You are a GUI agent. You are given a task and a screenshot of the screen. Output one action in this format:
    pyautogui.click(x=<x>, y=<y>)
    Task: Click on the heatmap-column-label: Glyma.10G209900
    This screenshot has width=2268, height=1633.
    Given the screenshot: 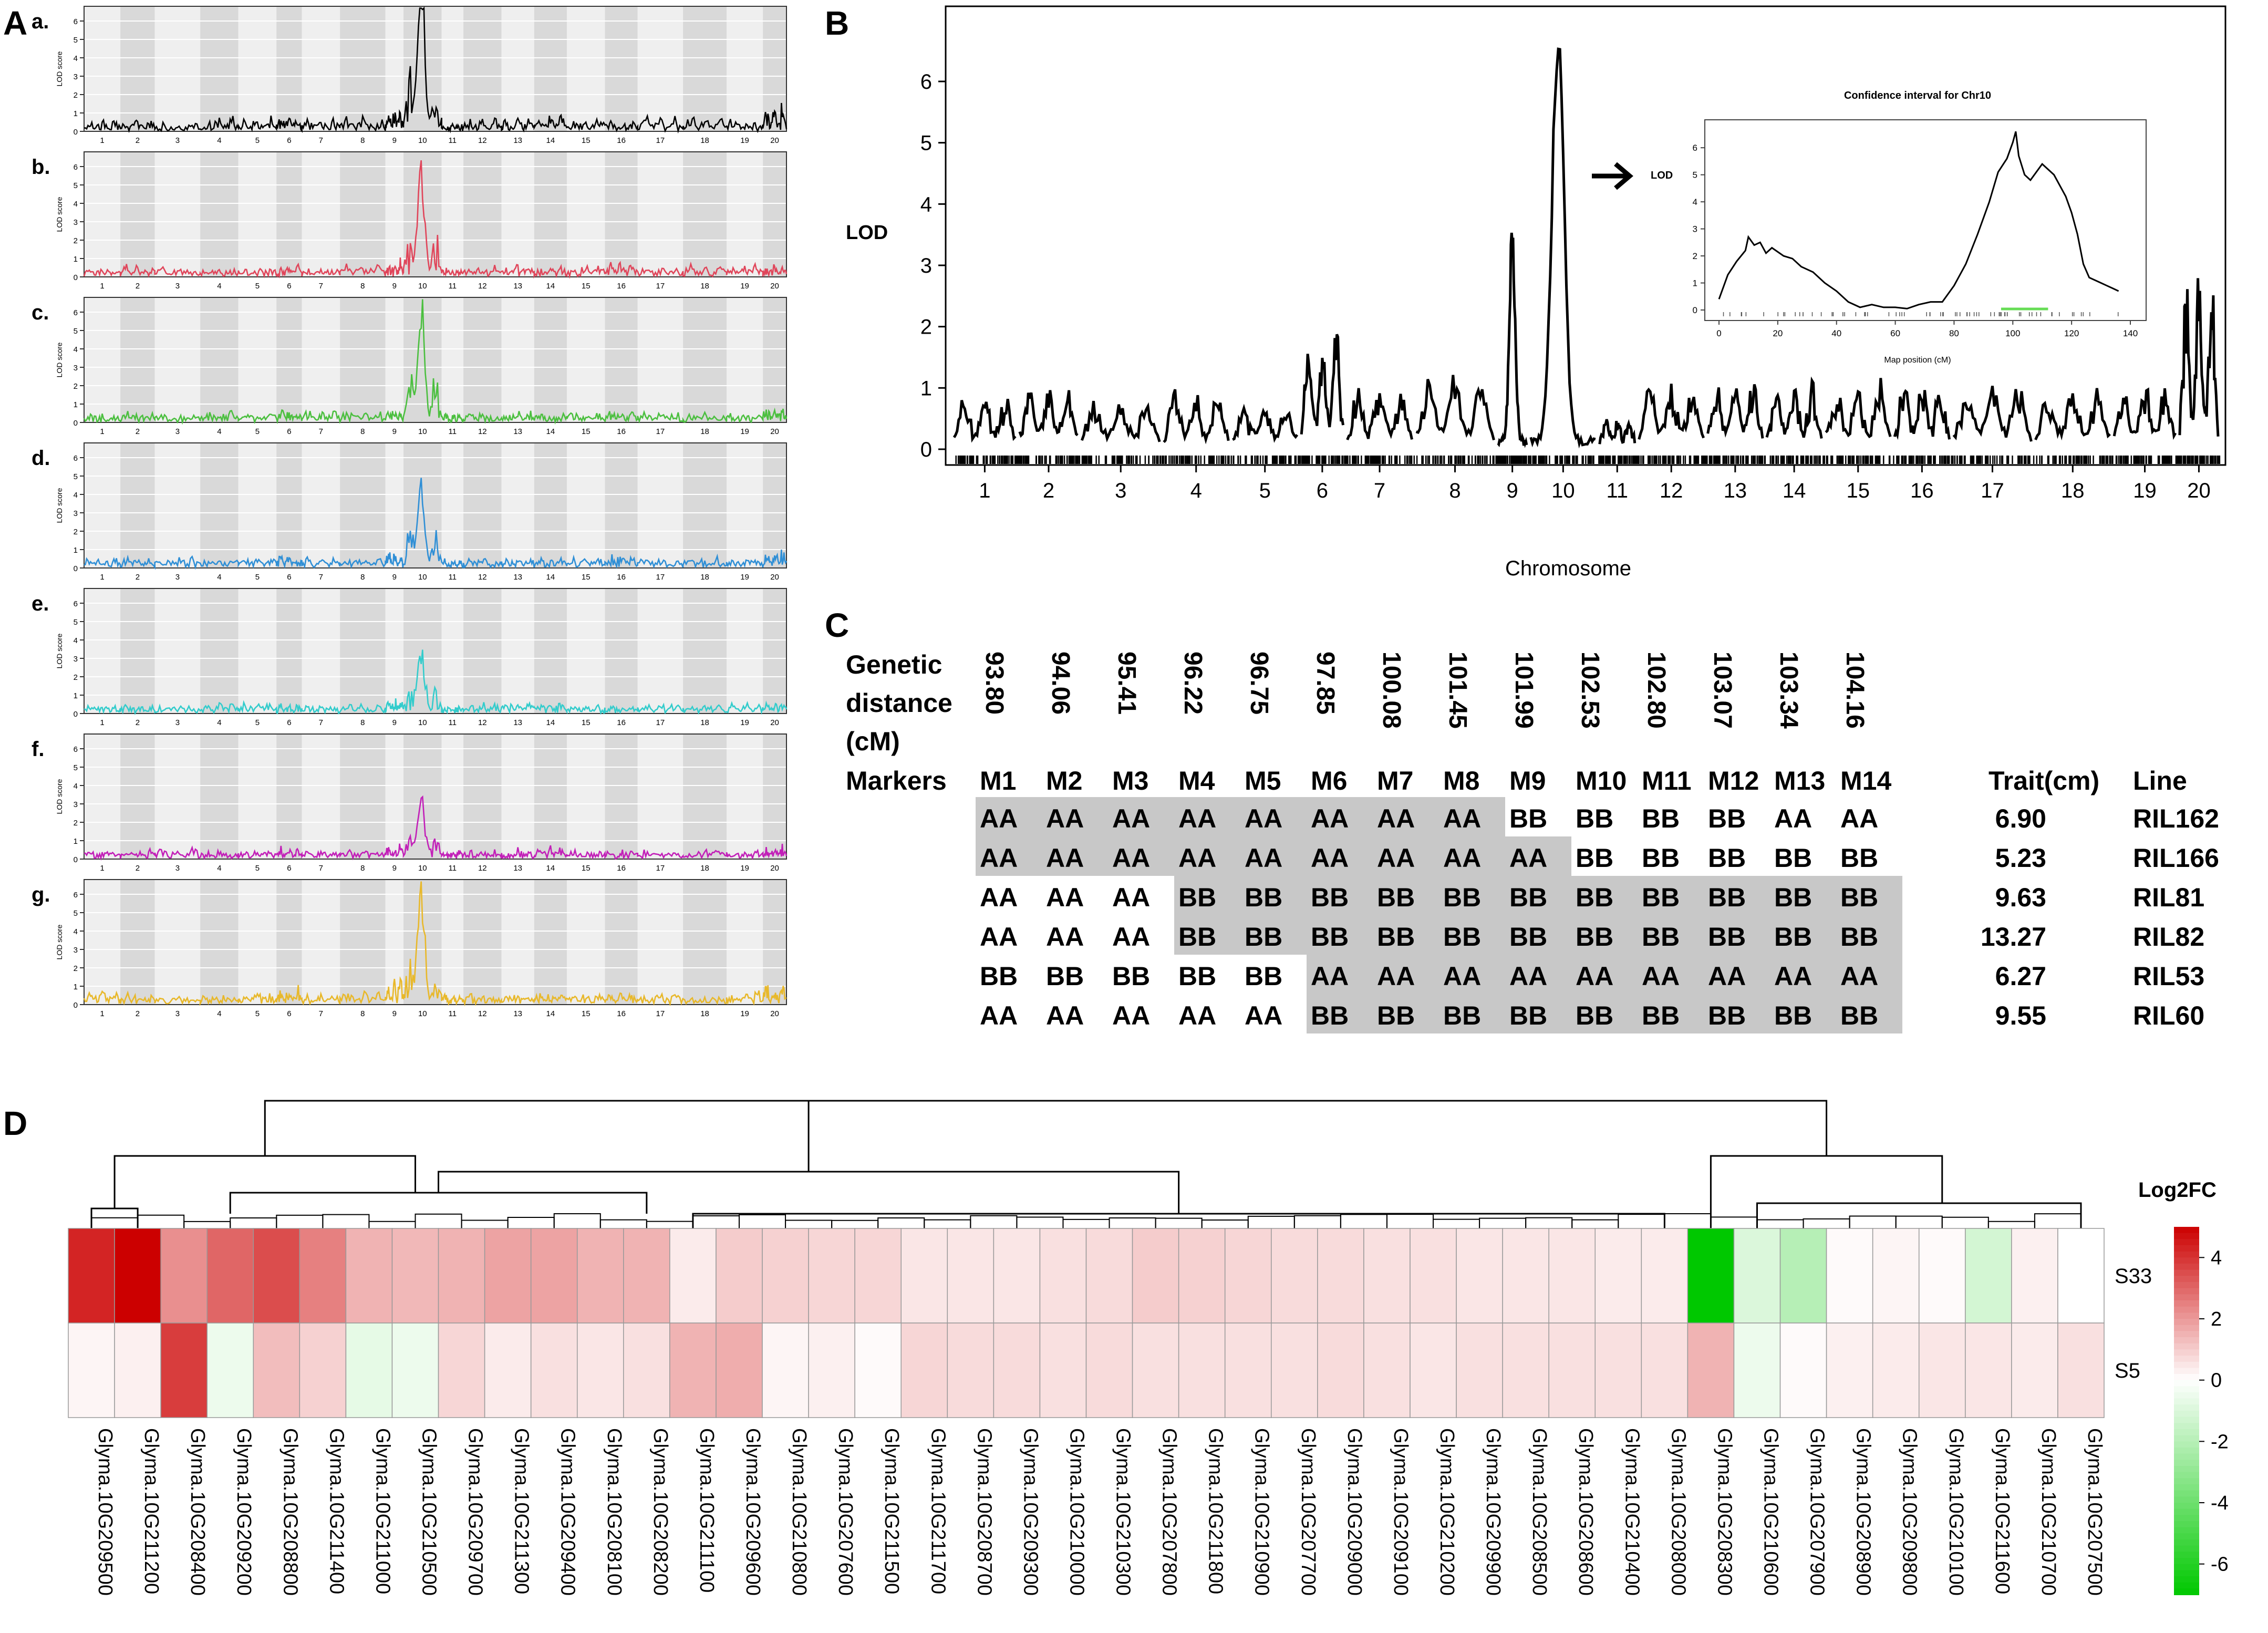 What is the action you would take?
    pyautogui.click(x=1493, y=1512)
    